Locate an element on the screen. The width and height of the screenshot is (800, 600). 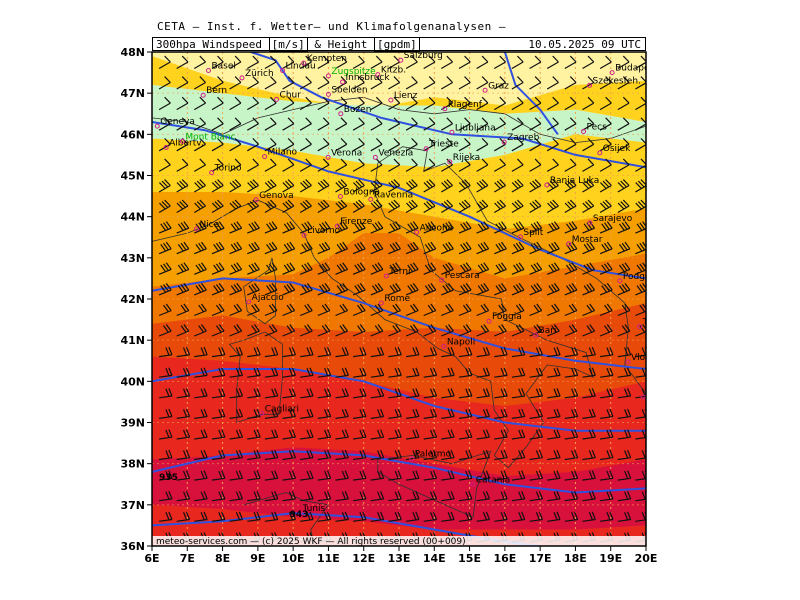
city-label: Lindau is located at coordinates (301, 67).